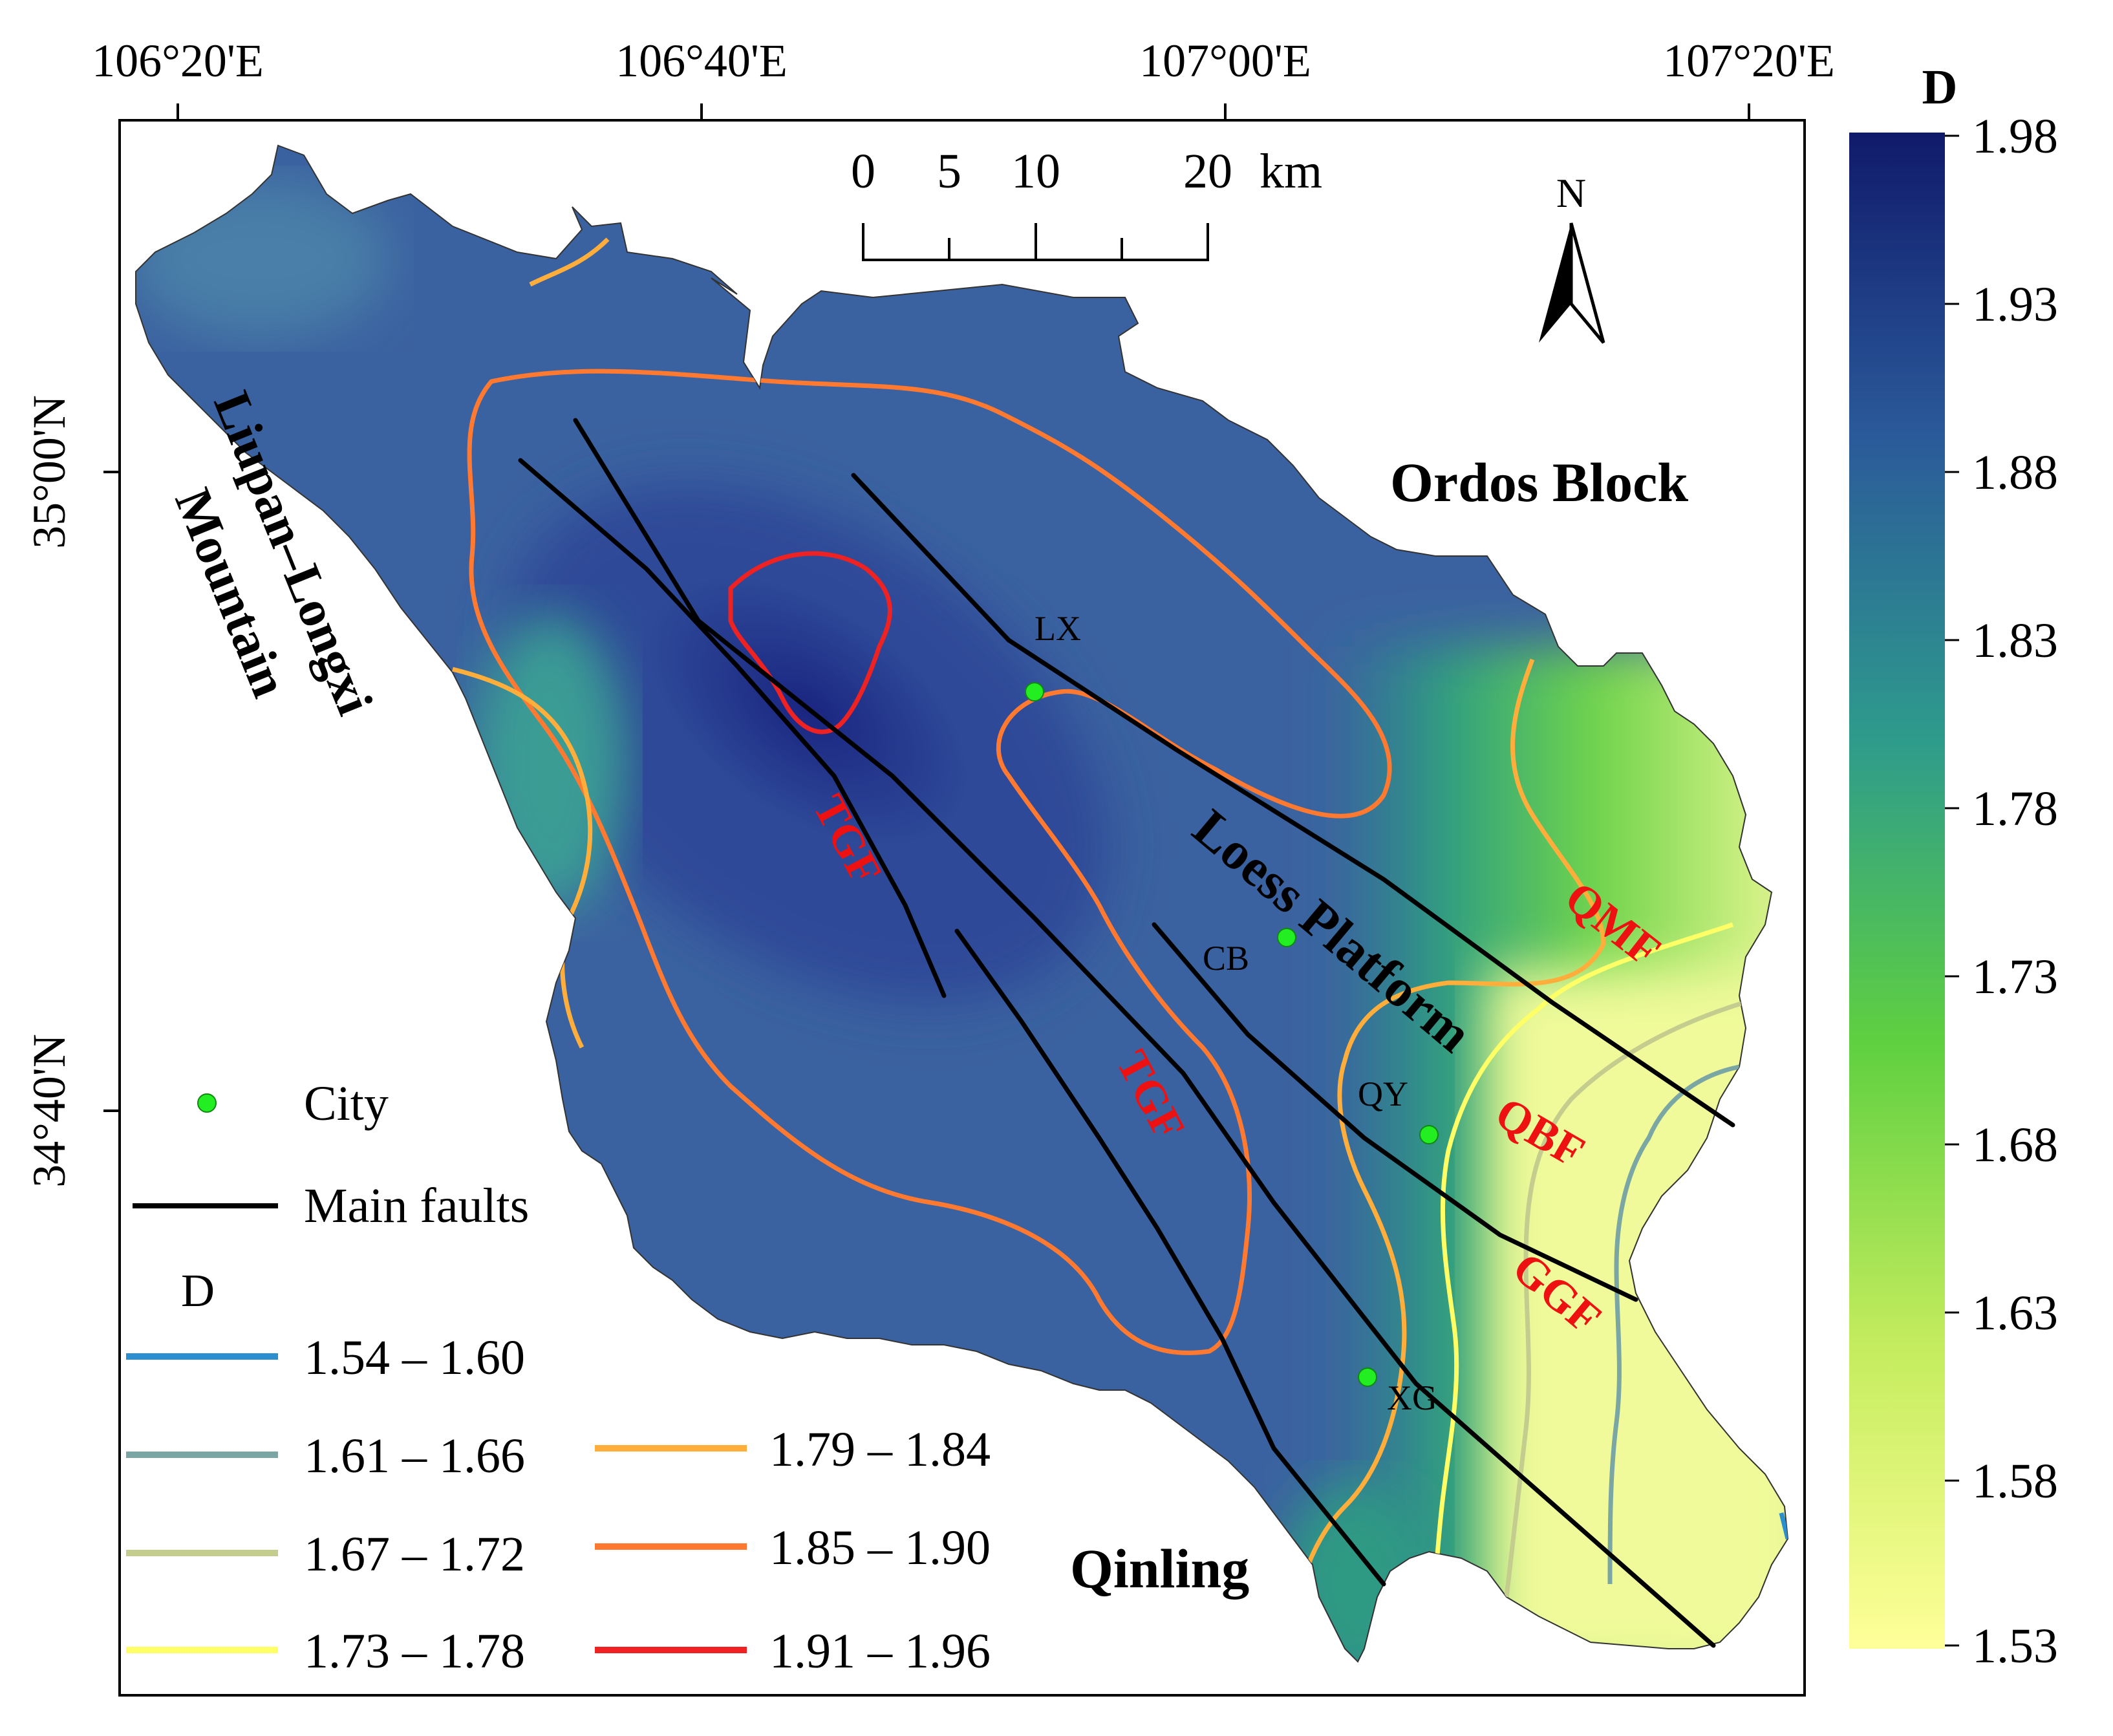 This screenshot has width=2113, height=1736. Describe the element at coordinates (1572, 257) in the screenshot. I see `north-arrow-icon: N` at that location.